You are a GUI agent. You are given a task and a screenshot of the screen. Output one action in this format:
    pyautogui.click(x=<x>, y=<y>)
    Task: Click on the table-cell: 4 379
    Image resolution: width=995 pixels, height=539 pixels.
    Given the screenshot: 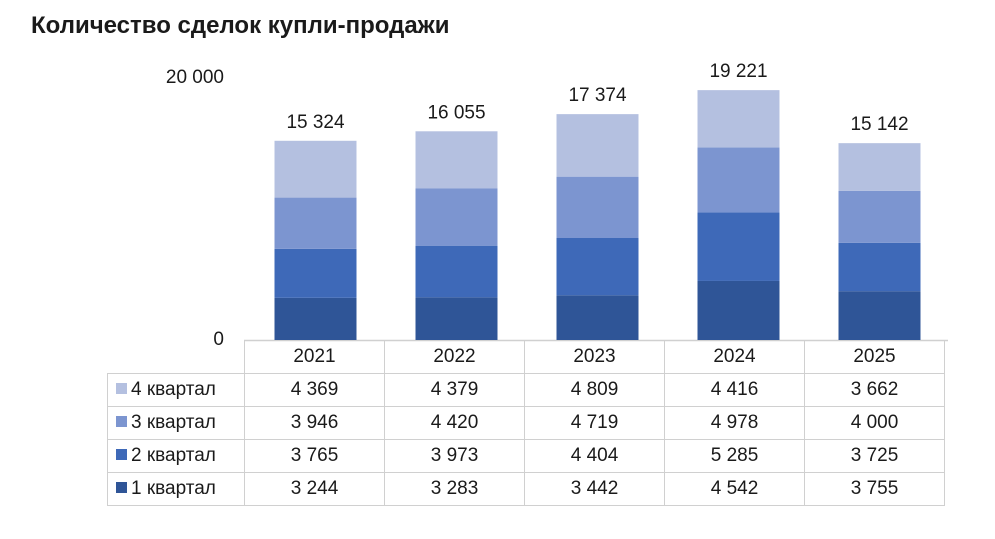 What is the action you would take?
    pyautogui.click(x=454, y=390)
    